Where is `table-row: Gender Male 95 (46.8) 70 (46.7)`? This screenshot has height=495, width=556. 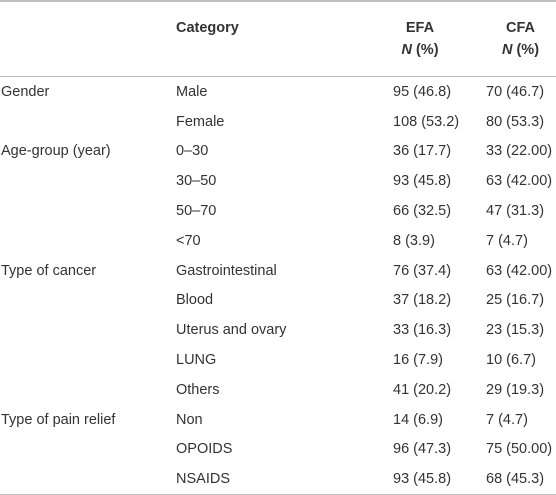
table-row: Gender Male 95 (46.8) 70 (46.7) is located at coordinates (278, 92).